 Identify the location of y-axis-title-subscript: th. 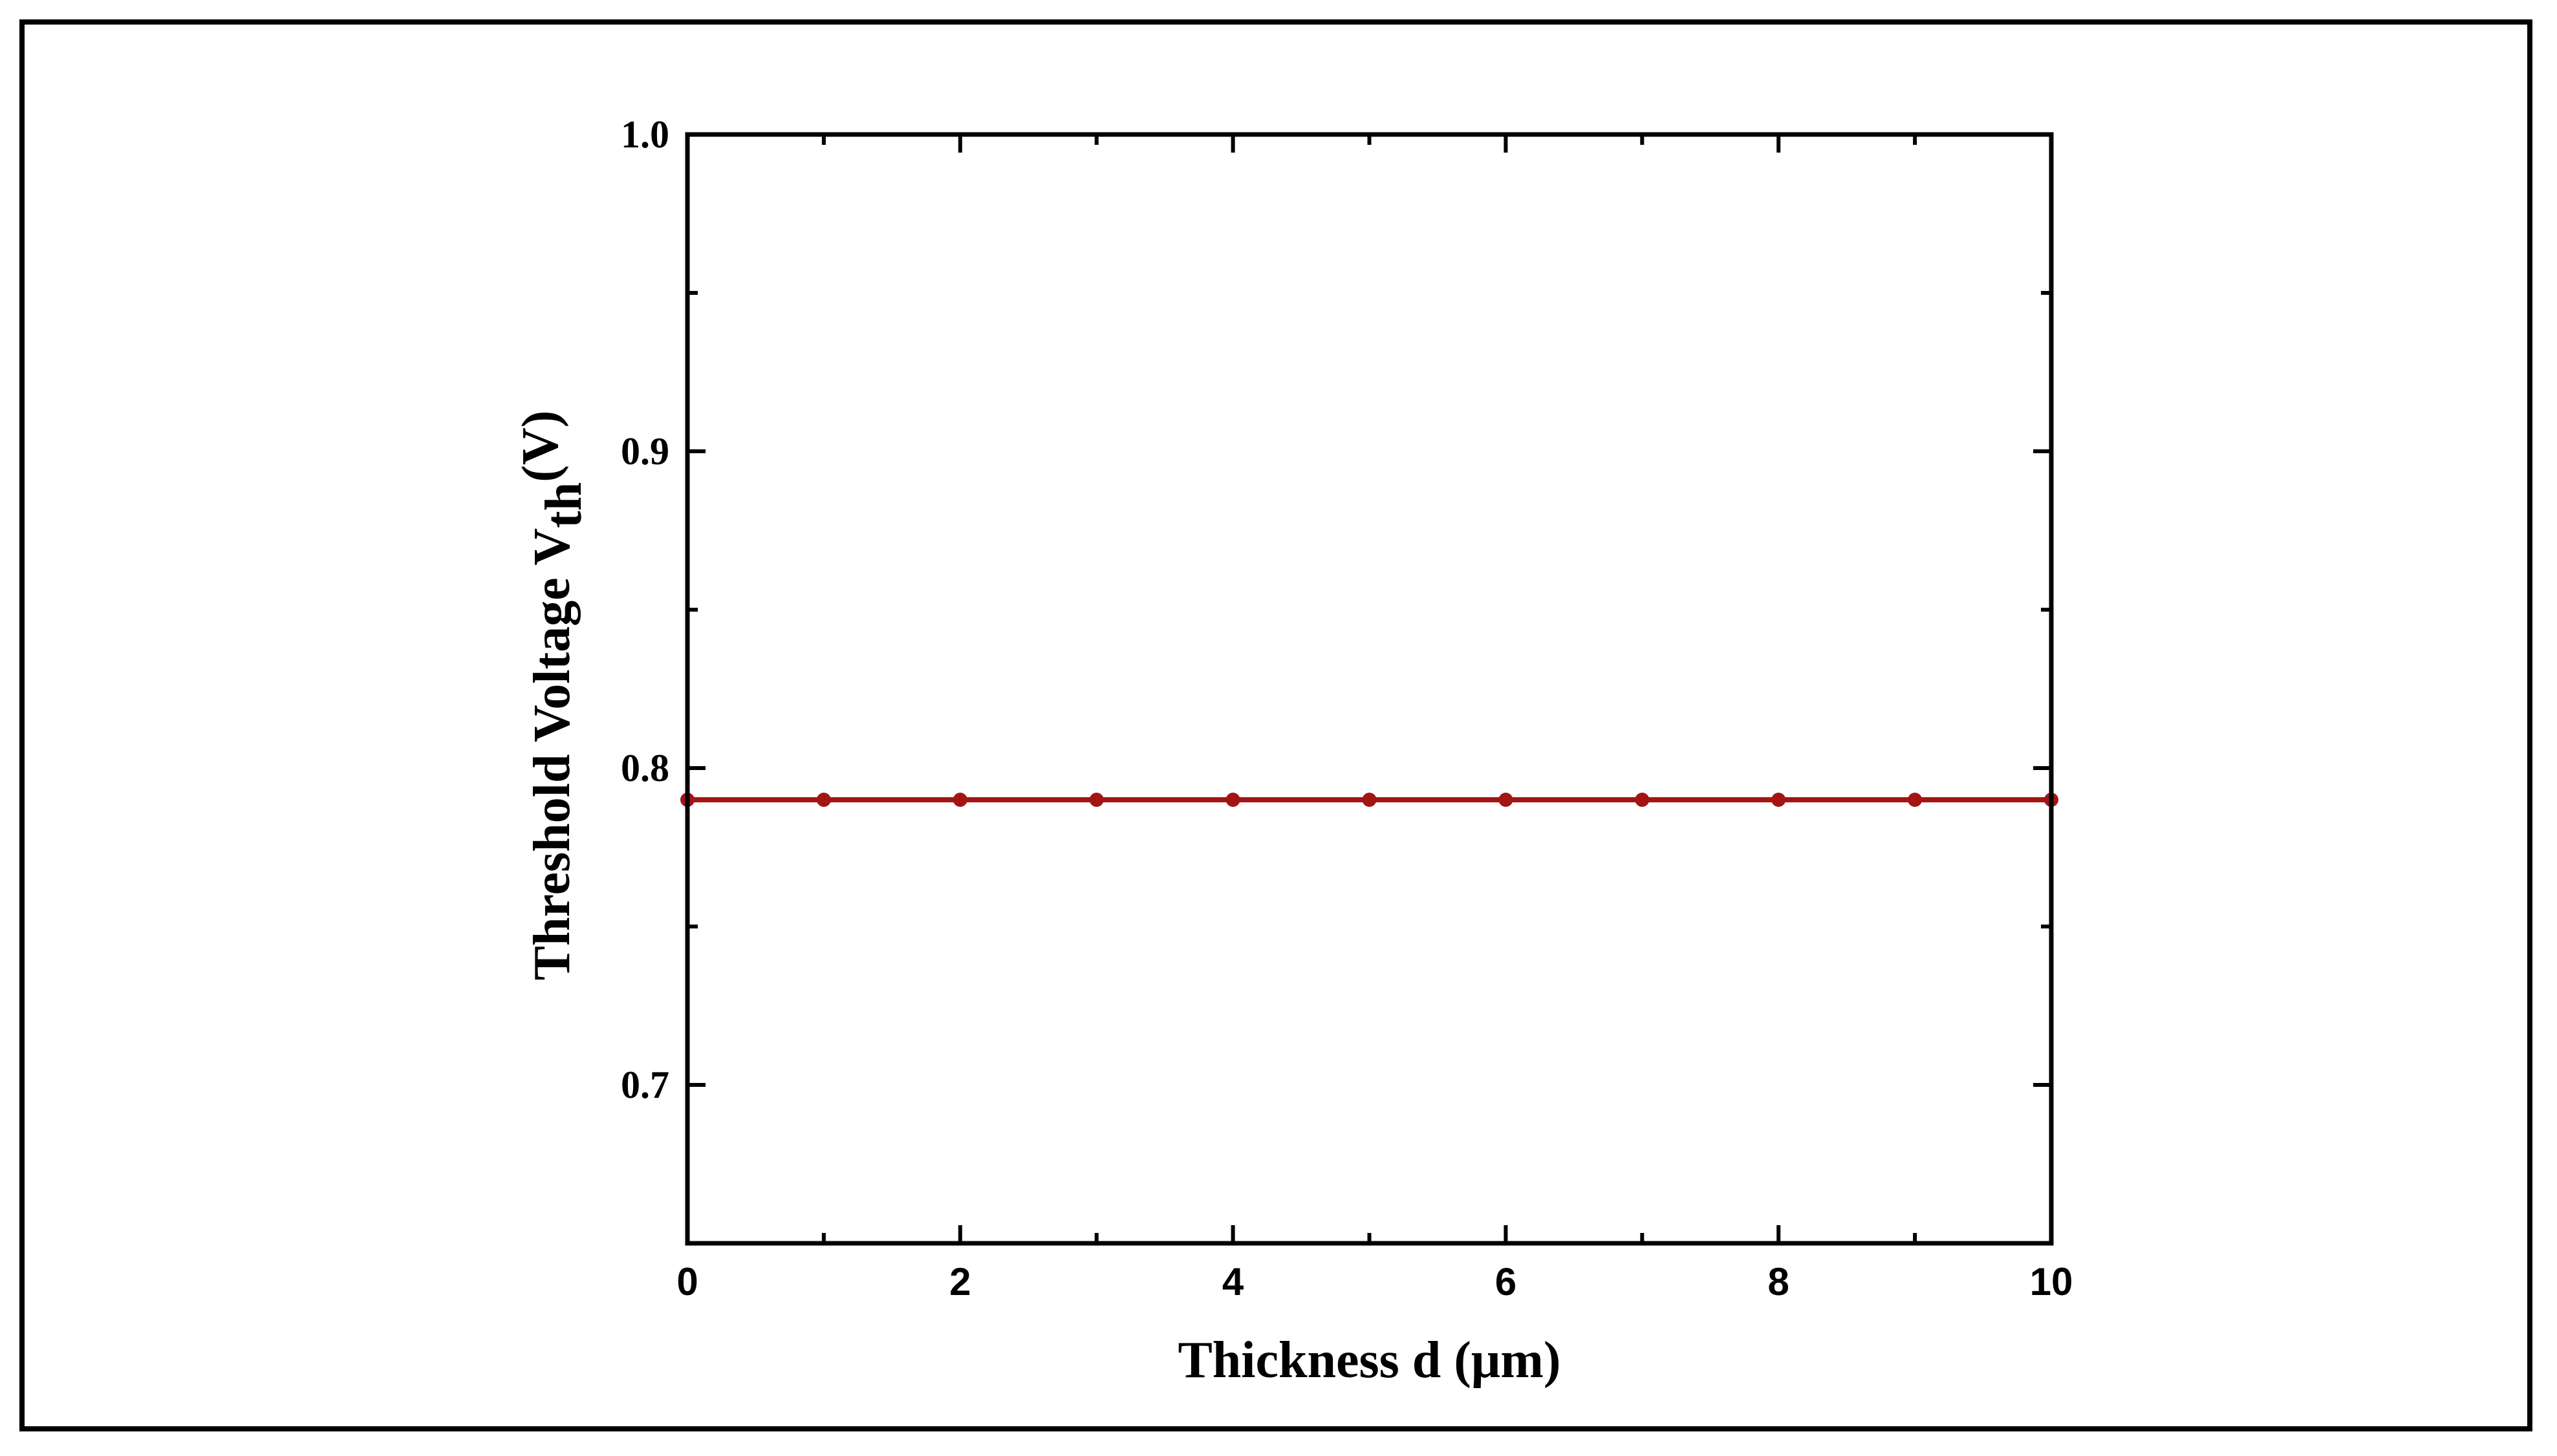
(563, 505).